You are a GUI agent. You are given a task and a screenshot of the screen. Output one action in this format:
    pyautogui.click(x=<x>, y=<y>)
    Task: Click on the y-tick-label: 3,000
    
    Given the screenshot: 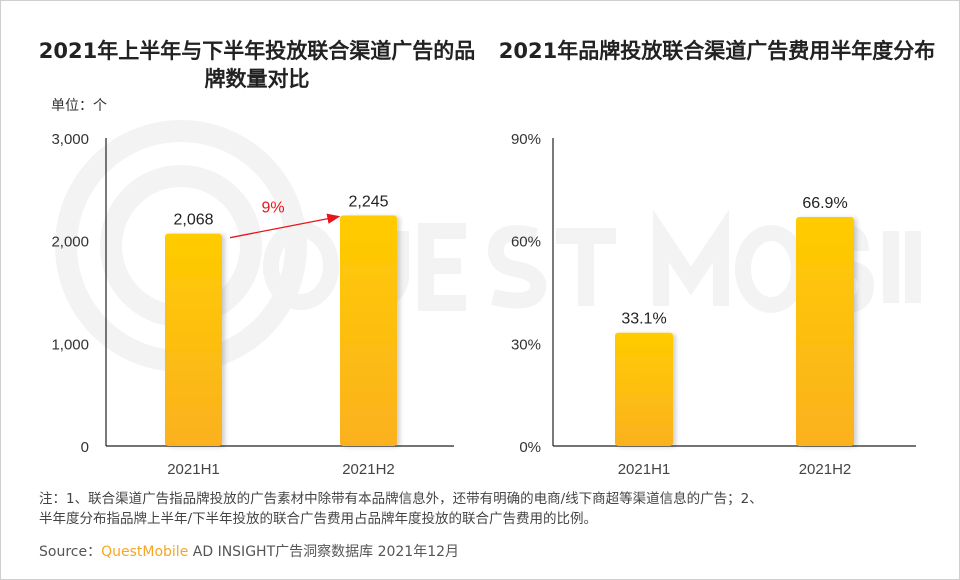 What is the action you would take?
    pyautogui.click(x=70, y=139)
    